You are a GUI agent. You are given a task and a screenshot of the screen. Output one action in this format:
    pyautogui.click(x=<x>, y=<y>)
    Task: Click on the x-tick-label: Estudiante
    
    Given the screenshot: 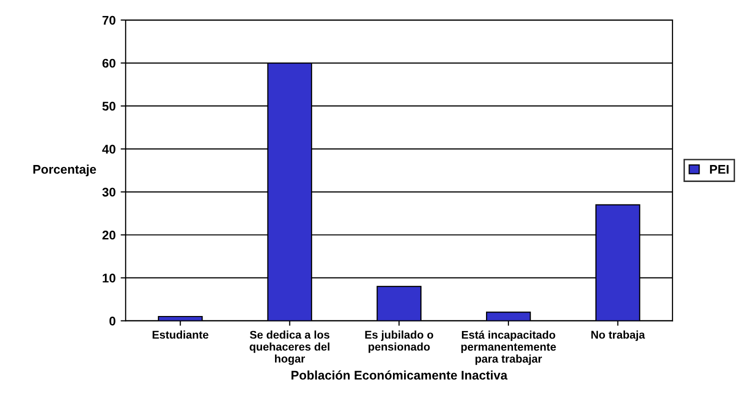 What is the action you would take?
    pyautogui.click(x=180, y=334)
    